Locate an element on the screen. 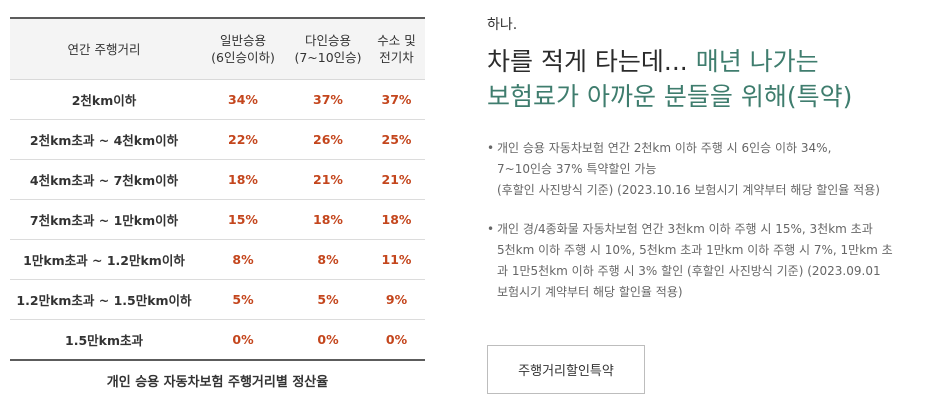 The height and width of the screenshot is (408, 931). rate-multi: 26% is located at coordinates (328, 139).